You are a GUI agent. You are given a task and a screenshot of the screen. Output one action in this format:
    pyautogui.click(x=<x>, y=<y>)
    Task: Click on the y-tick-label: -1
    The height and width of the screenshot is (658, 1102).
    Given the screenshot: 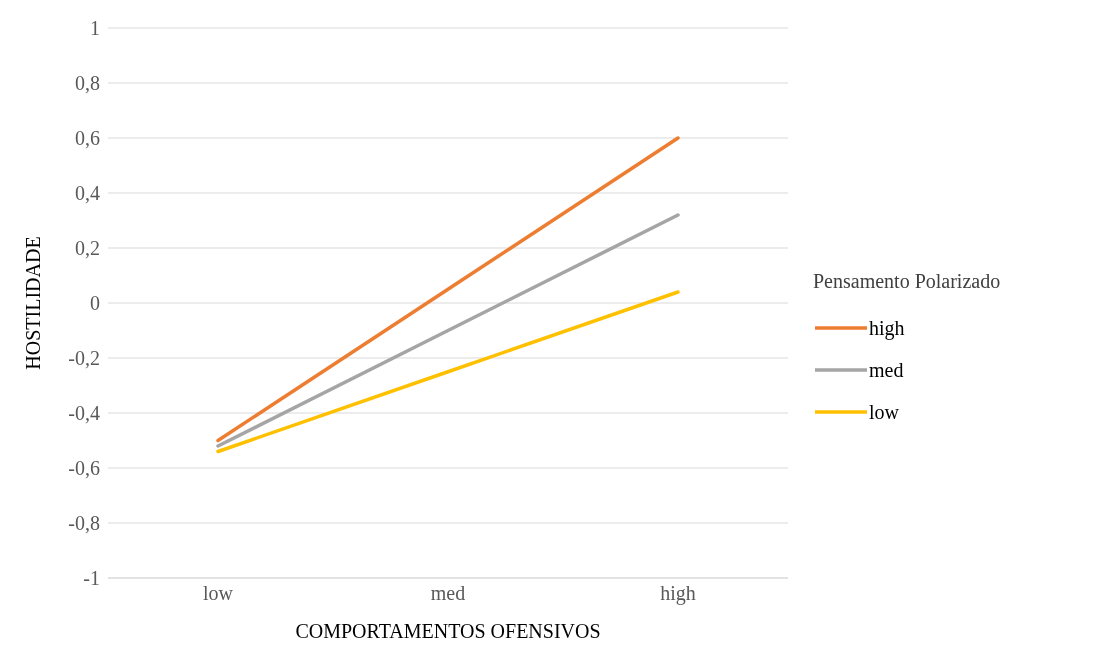 What is the action you would take?
    pyautogui.click(x=91, y=578)
    